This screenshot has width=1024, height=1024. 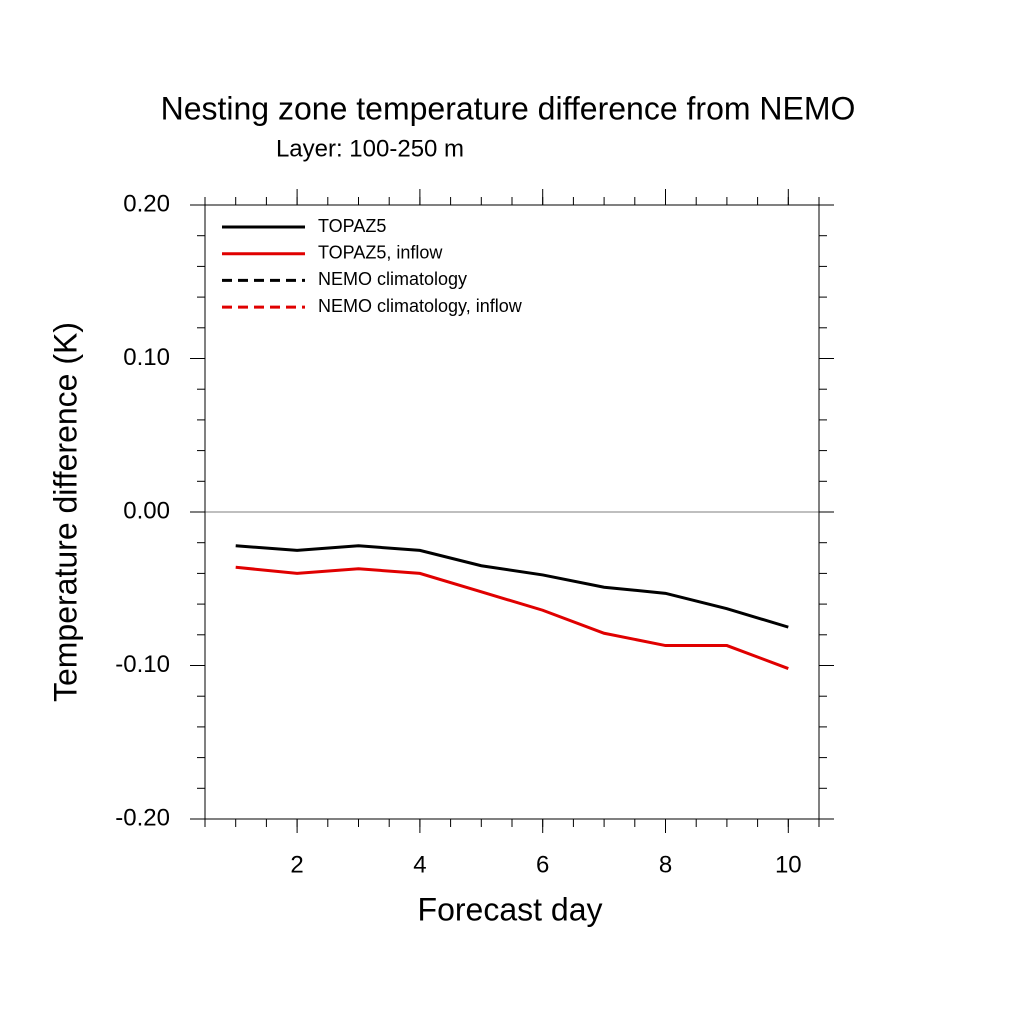 I want to click on y-axis-label: Temperature difference (K), so click(x=65, y=512).